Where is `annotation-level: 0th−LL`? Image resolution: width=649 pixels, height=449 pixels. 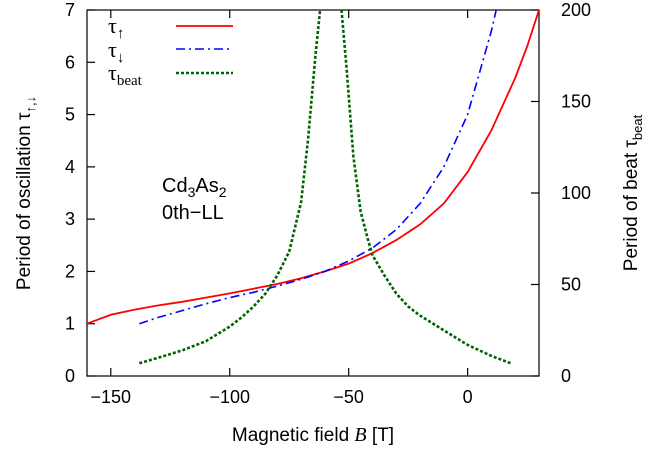 annotation-level: 0th−LL is located at coordinates (193, 213).